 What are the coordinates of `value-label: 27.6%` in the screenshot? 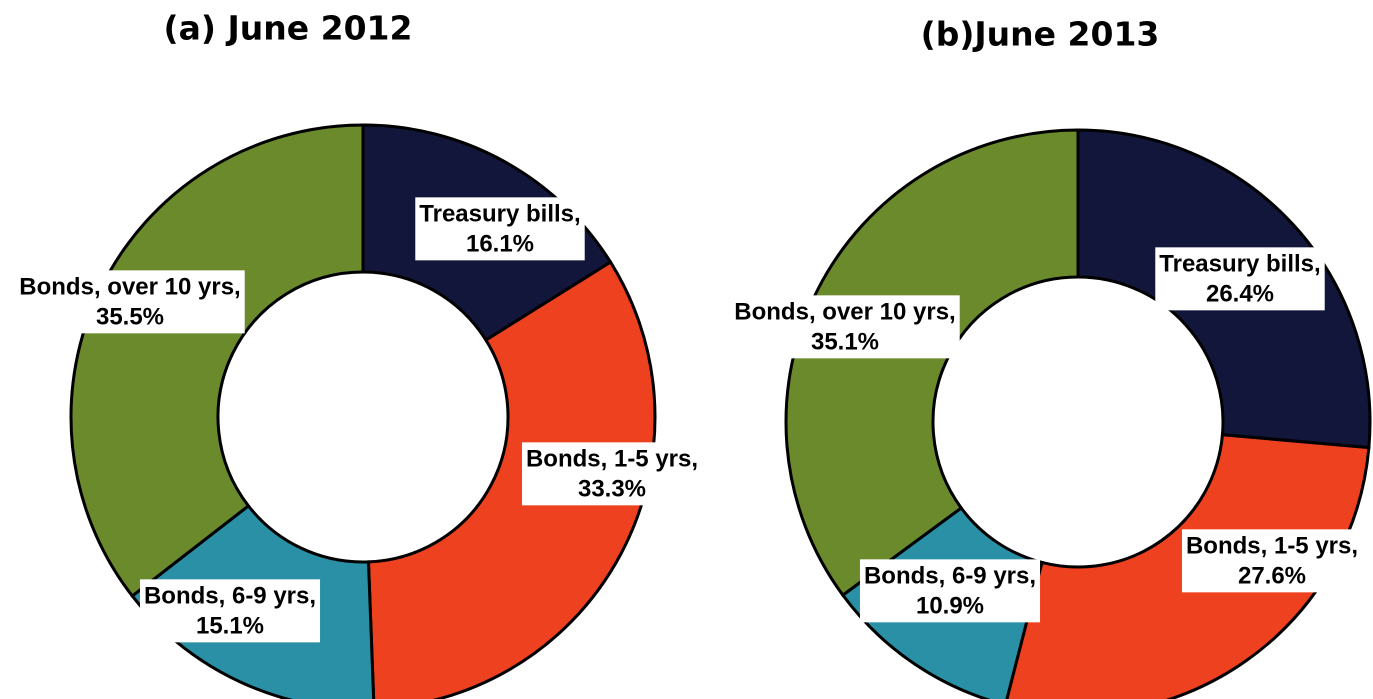 It's located at (1272, 575).